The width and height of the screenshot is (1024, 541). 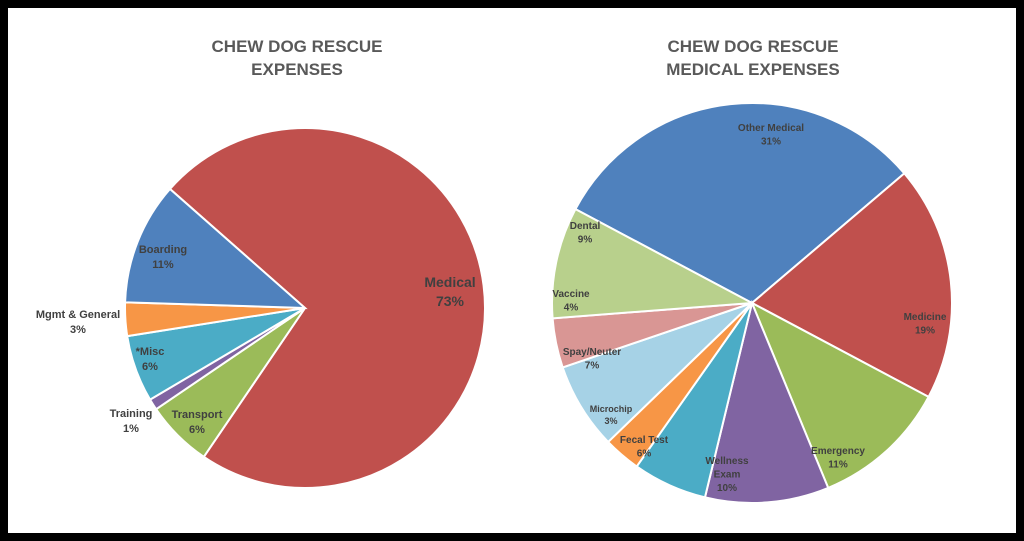 I want to click on data-label-emergency: Emergency 11%, so click(x=838, y=458).